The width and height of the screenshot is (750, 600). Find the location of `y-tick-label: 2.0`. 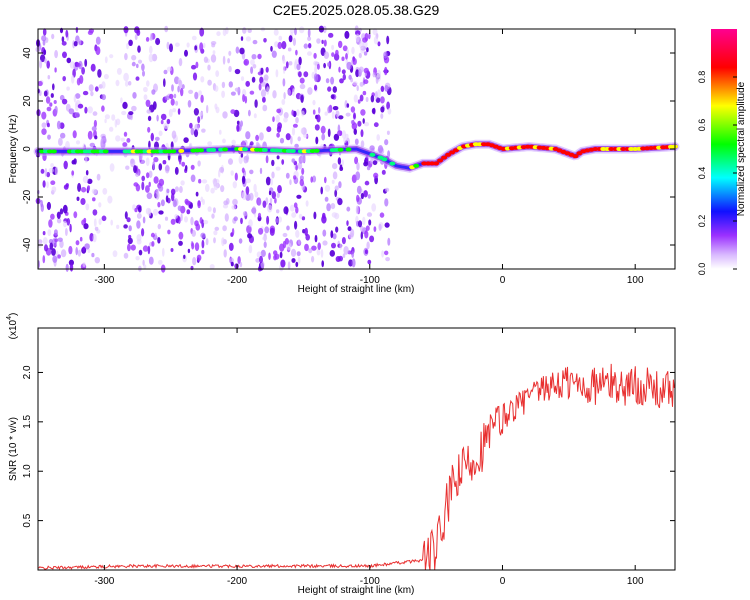

y-tick-label: 2.0 is located at coordinates (27, 372).